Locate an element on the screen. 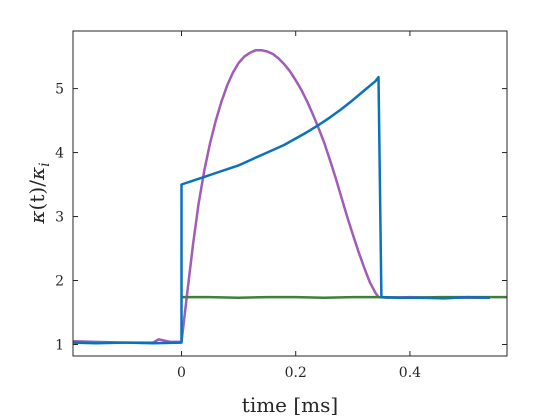 This screenshot has height=420, width=560. y-label-kappa-i: κ is located at coordinates (37, 174).